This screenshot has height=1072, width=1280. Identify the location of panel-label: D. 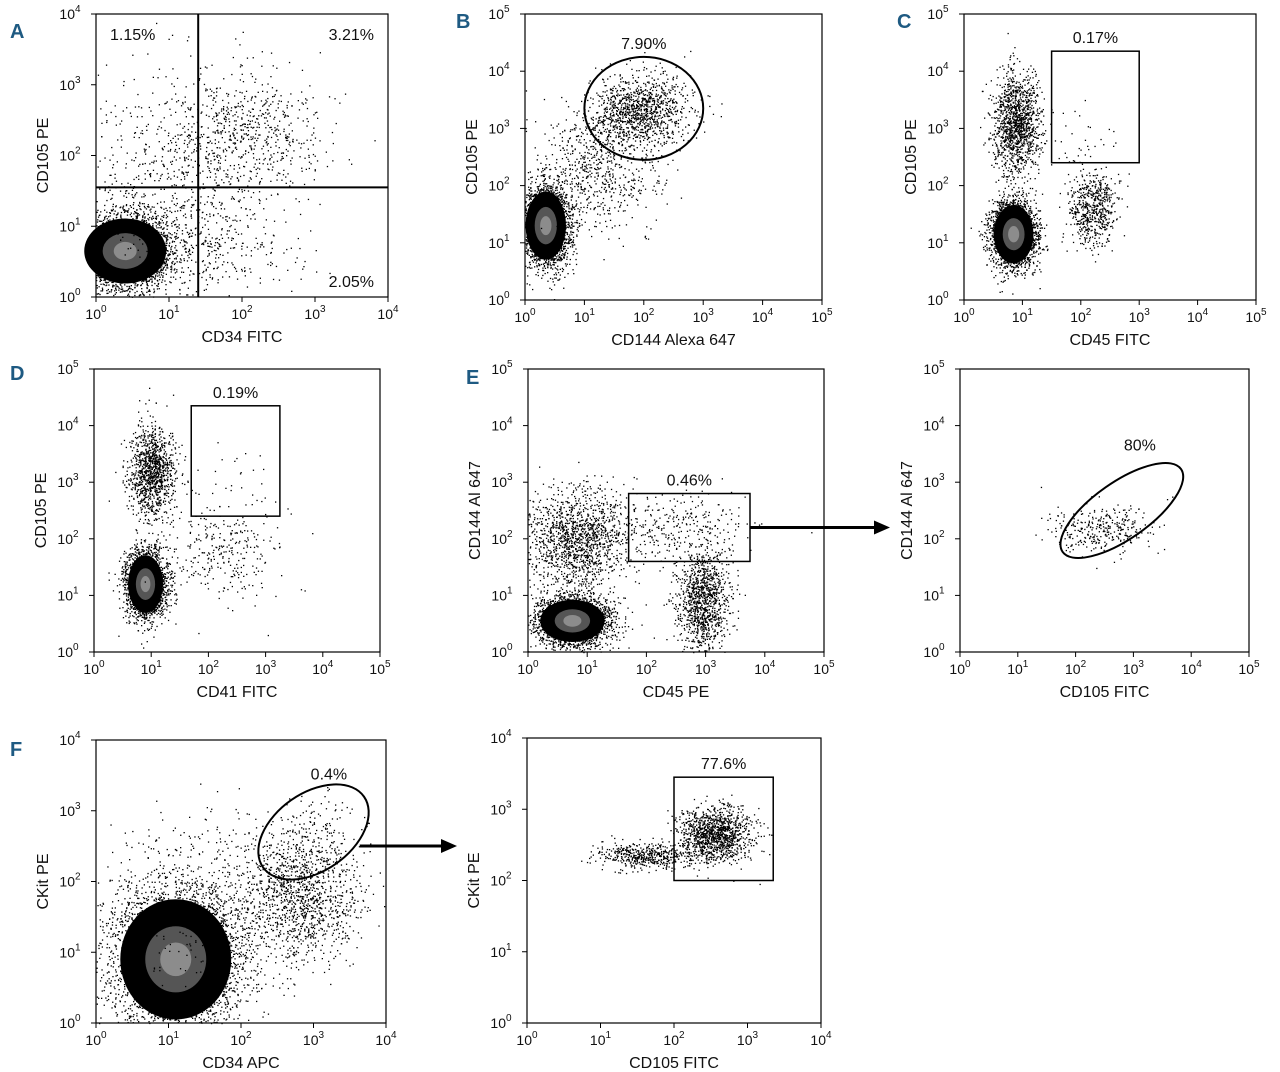
(17, 374).